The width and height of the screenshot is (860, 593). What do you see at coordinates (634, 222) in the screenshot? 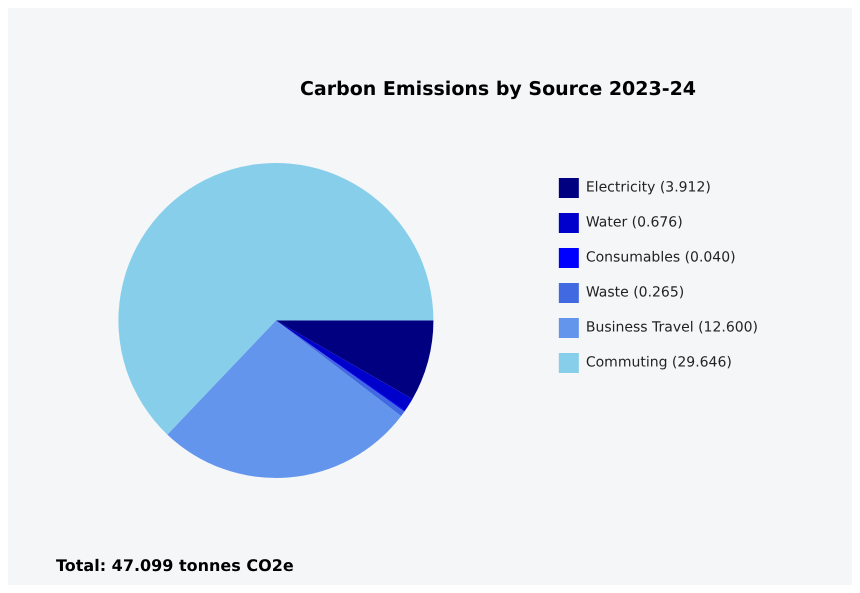
I see `legend-label: Water (0.676)` at bounding box center [634, 222].